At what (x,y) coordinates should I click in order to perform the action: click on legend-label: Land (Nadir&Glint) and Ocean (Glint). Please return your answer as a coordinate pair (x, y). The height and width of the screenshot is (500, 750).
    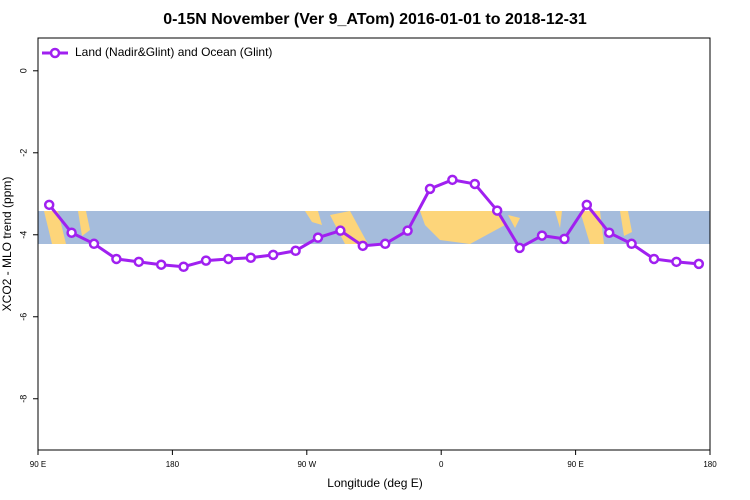
    Looking at the image, I should click on (173, 52).